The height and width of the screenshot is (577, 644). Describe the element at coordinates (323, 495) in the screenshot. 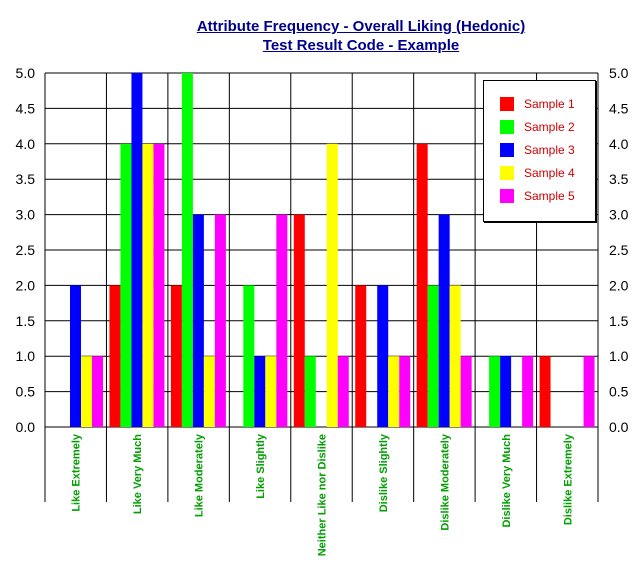

I see `category-label: Neither Like nor Dislike` at that location.